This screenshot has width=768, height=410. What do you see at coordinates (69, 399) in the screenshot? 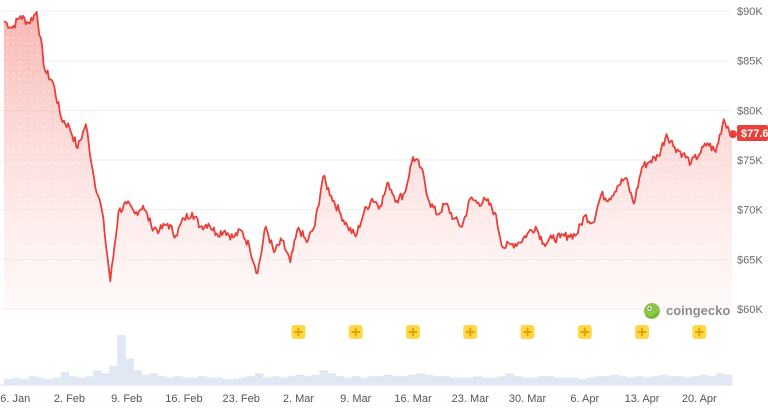
I see `x-tick-label: 2. Feb` at bounding box center [69, 399].